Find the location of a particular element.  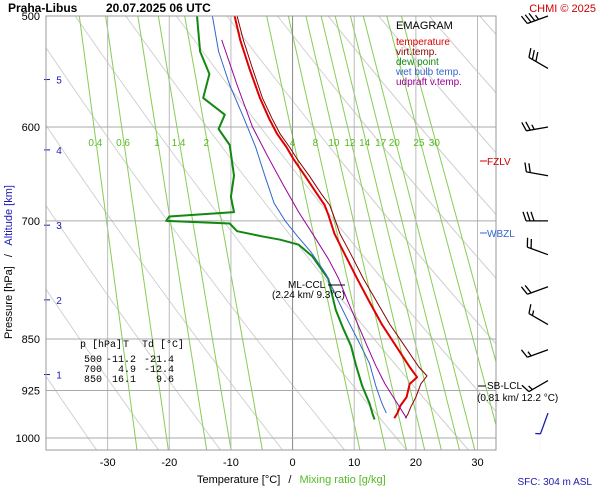

legend-entry-dew-point: dew point is located at coordinates (417, 62).